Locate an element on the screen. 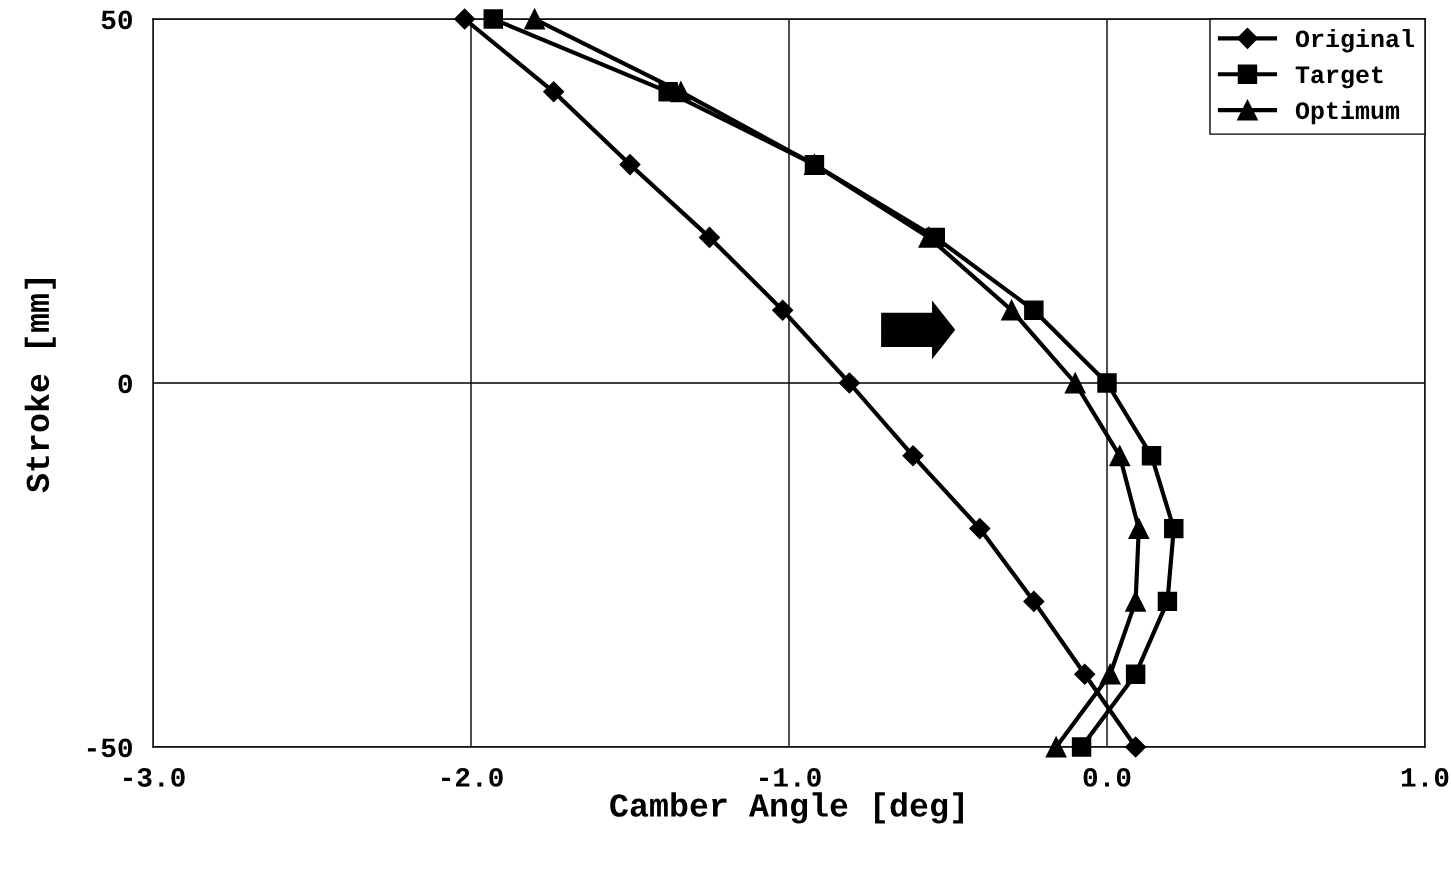  y-tick-label: -50 is located at coordinates (109, 748).